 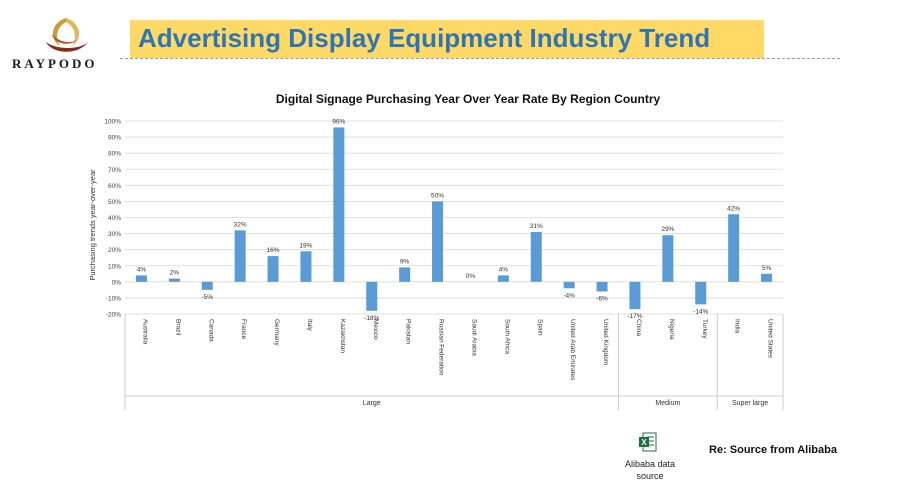 I want to click on y-tick-label: 30%, so click(x=114, y=234).